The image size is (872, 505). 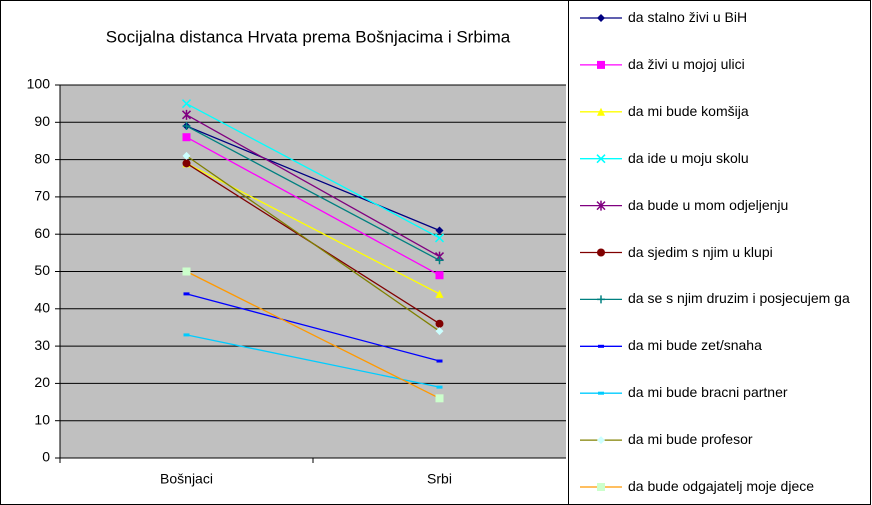 What do you see at coordinates (42, 233) in the screenshot?
I see `y-tick-label: 60` at bounding box center [42, 233].